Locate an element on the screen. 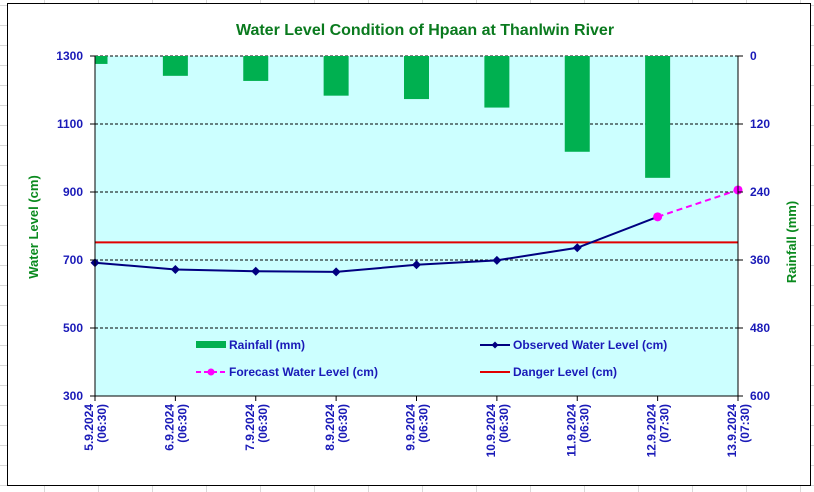 The width and height of the screenshot is (814, 492). left-tick-label: 300 is located at coordinates (73, 396).